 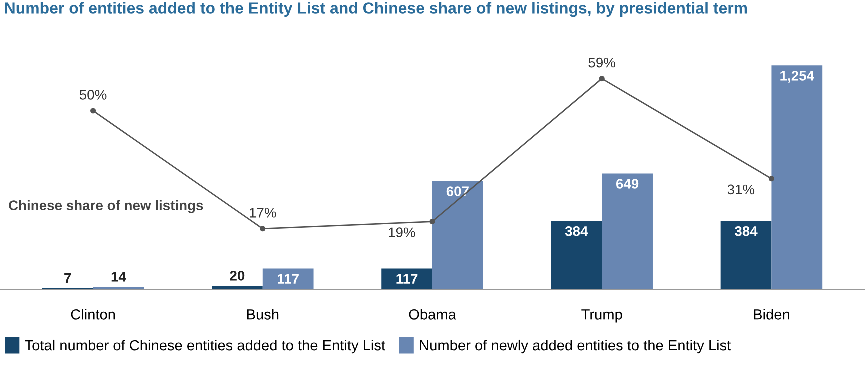 I want to click on data-label: 59%, so click(x=602, y=63).